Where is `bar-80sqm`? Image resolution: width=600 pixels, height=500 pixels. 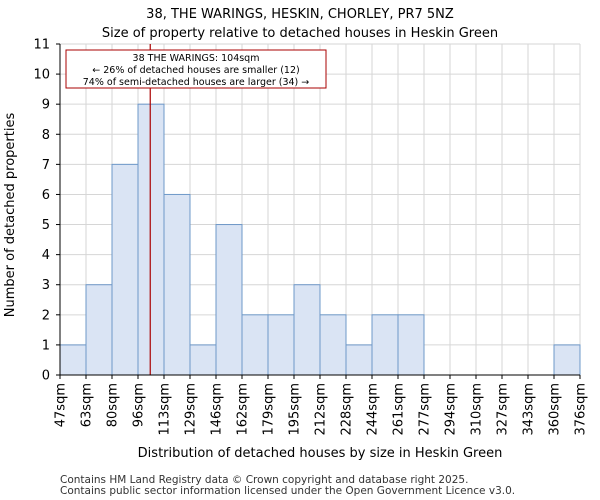
bar-80sqm is located at coordinates (125, 269).